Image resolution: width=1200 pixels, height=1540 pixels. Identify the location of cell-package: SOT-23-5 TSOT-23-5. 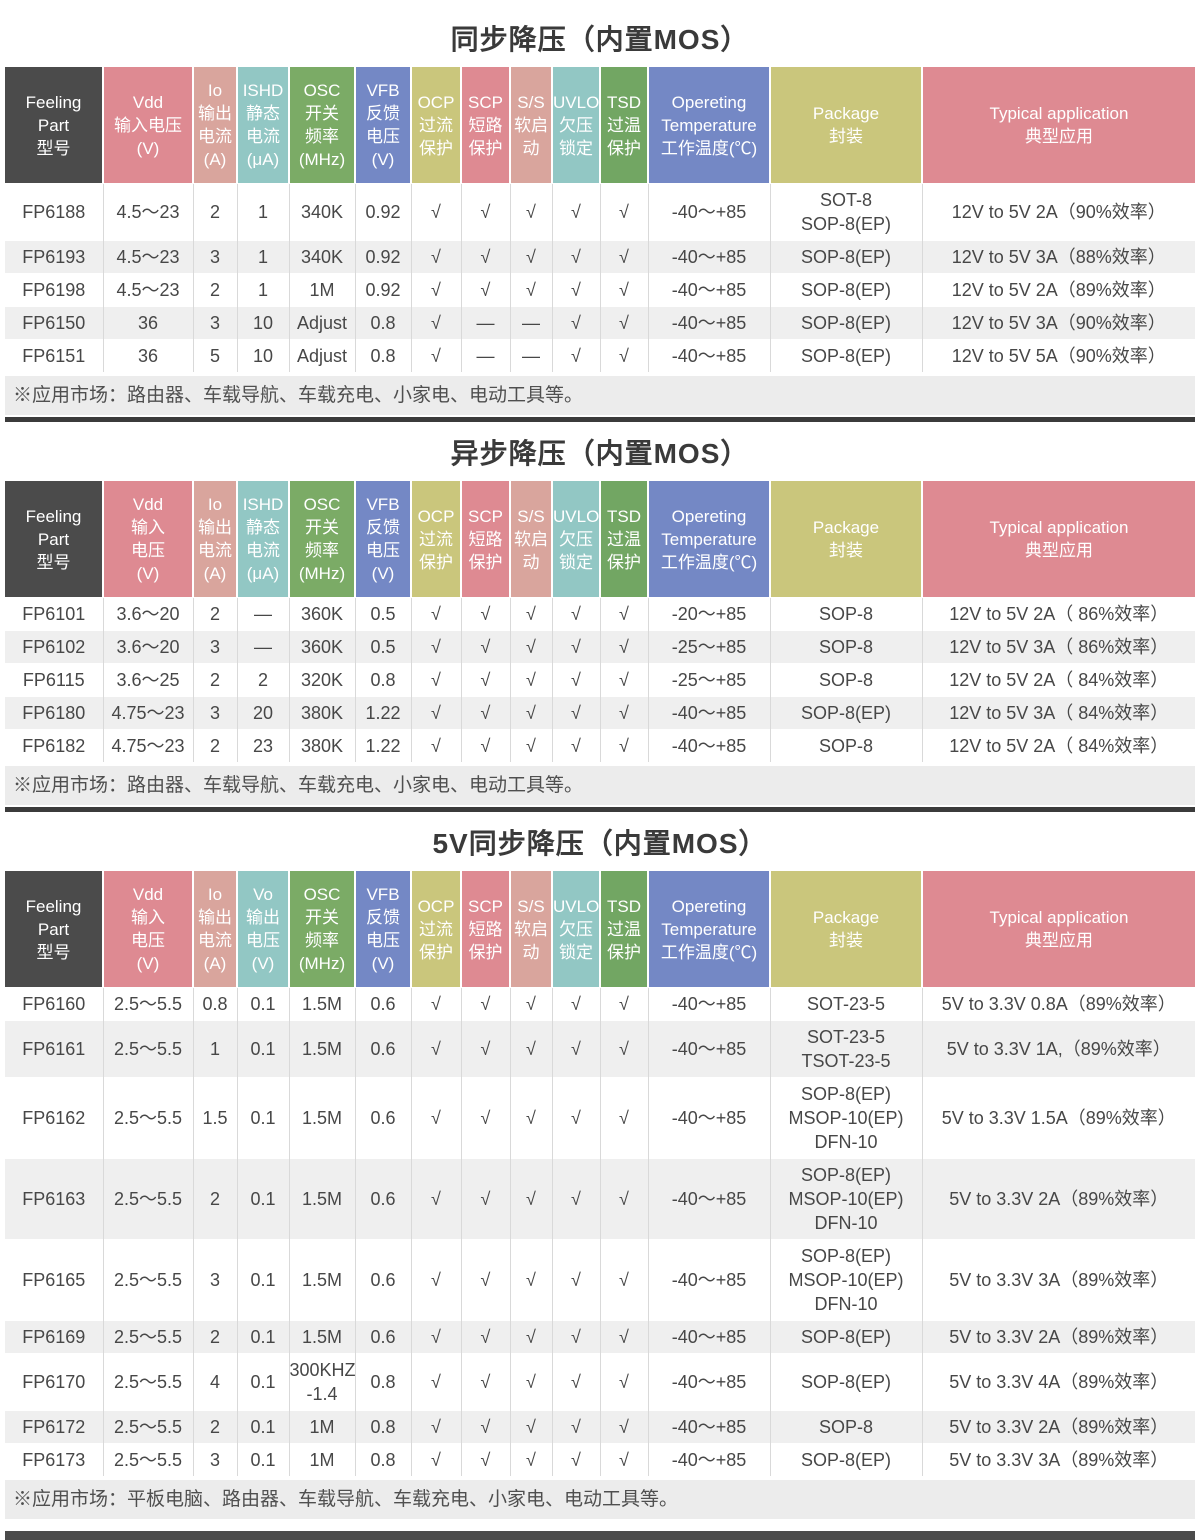
(845, 1049).